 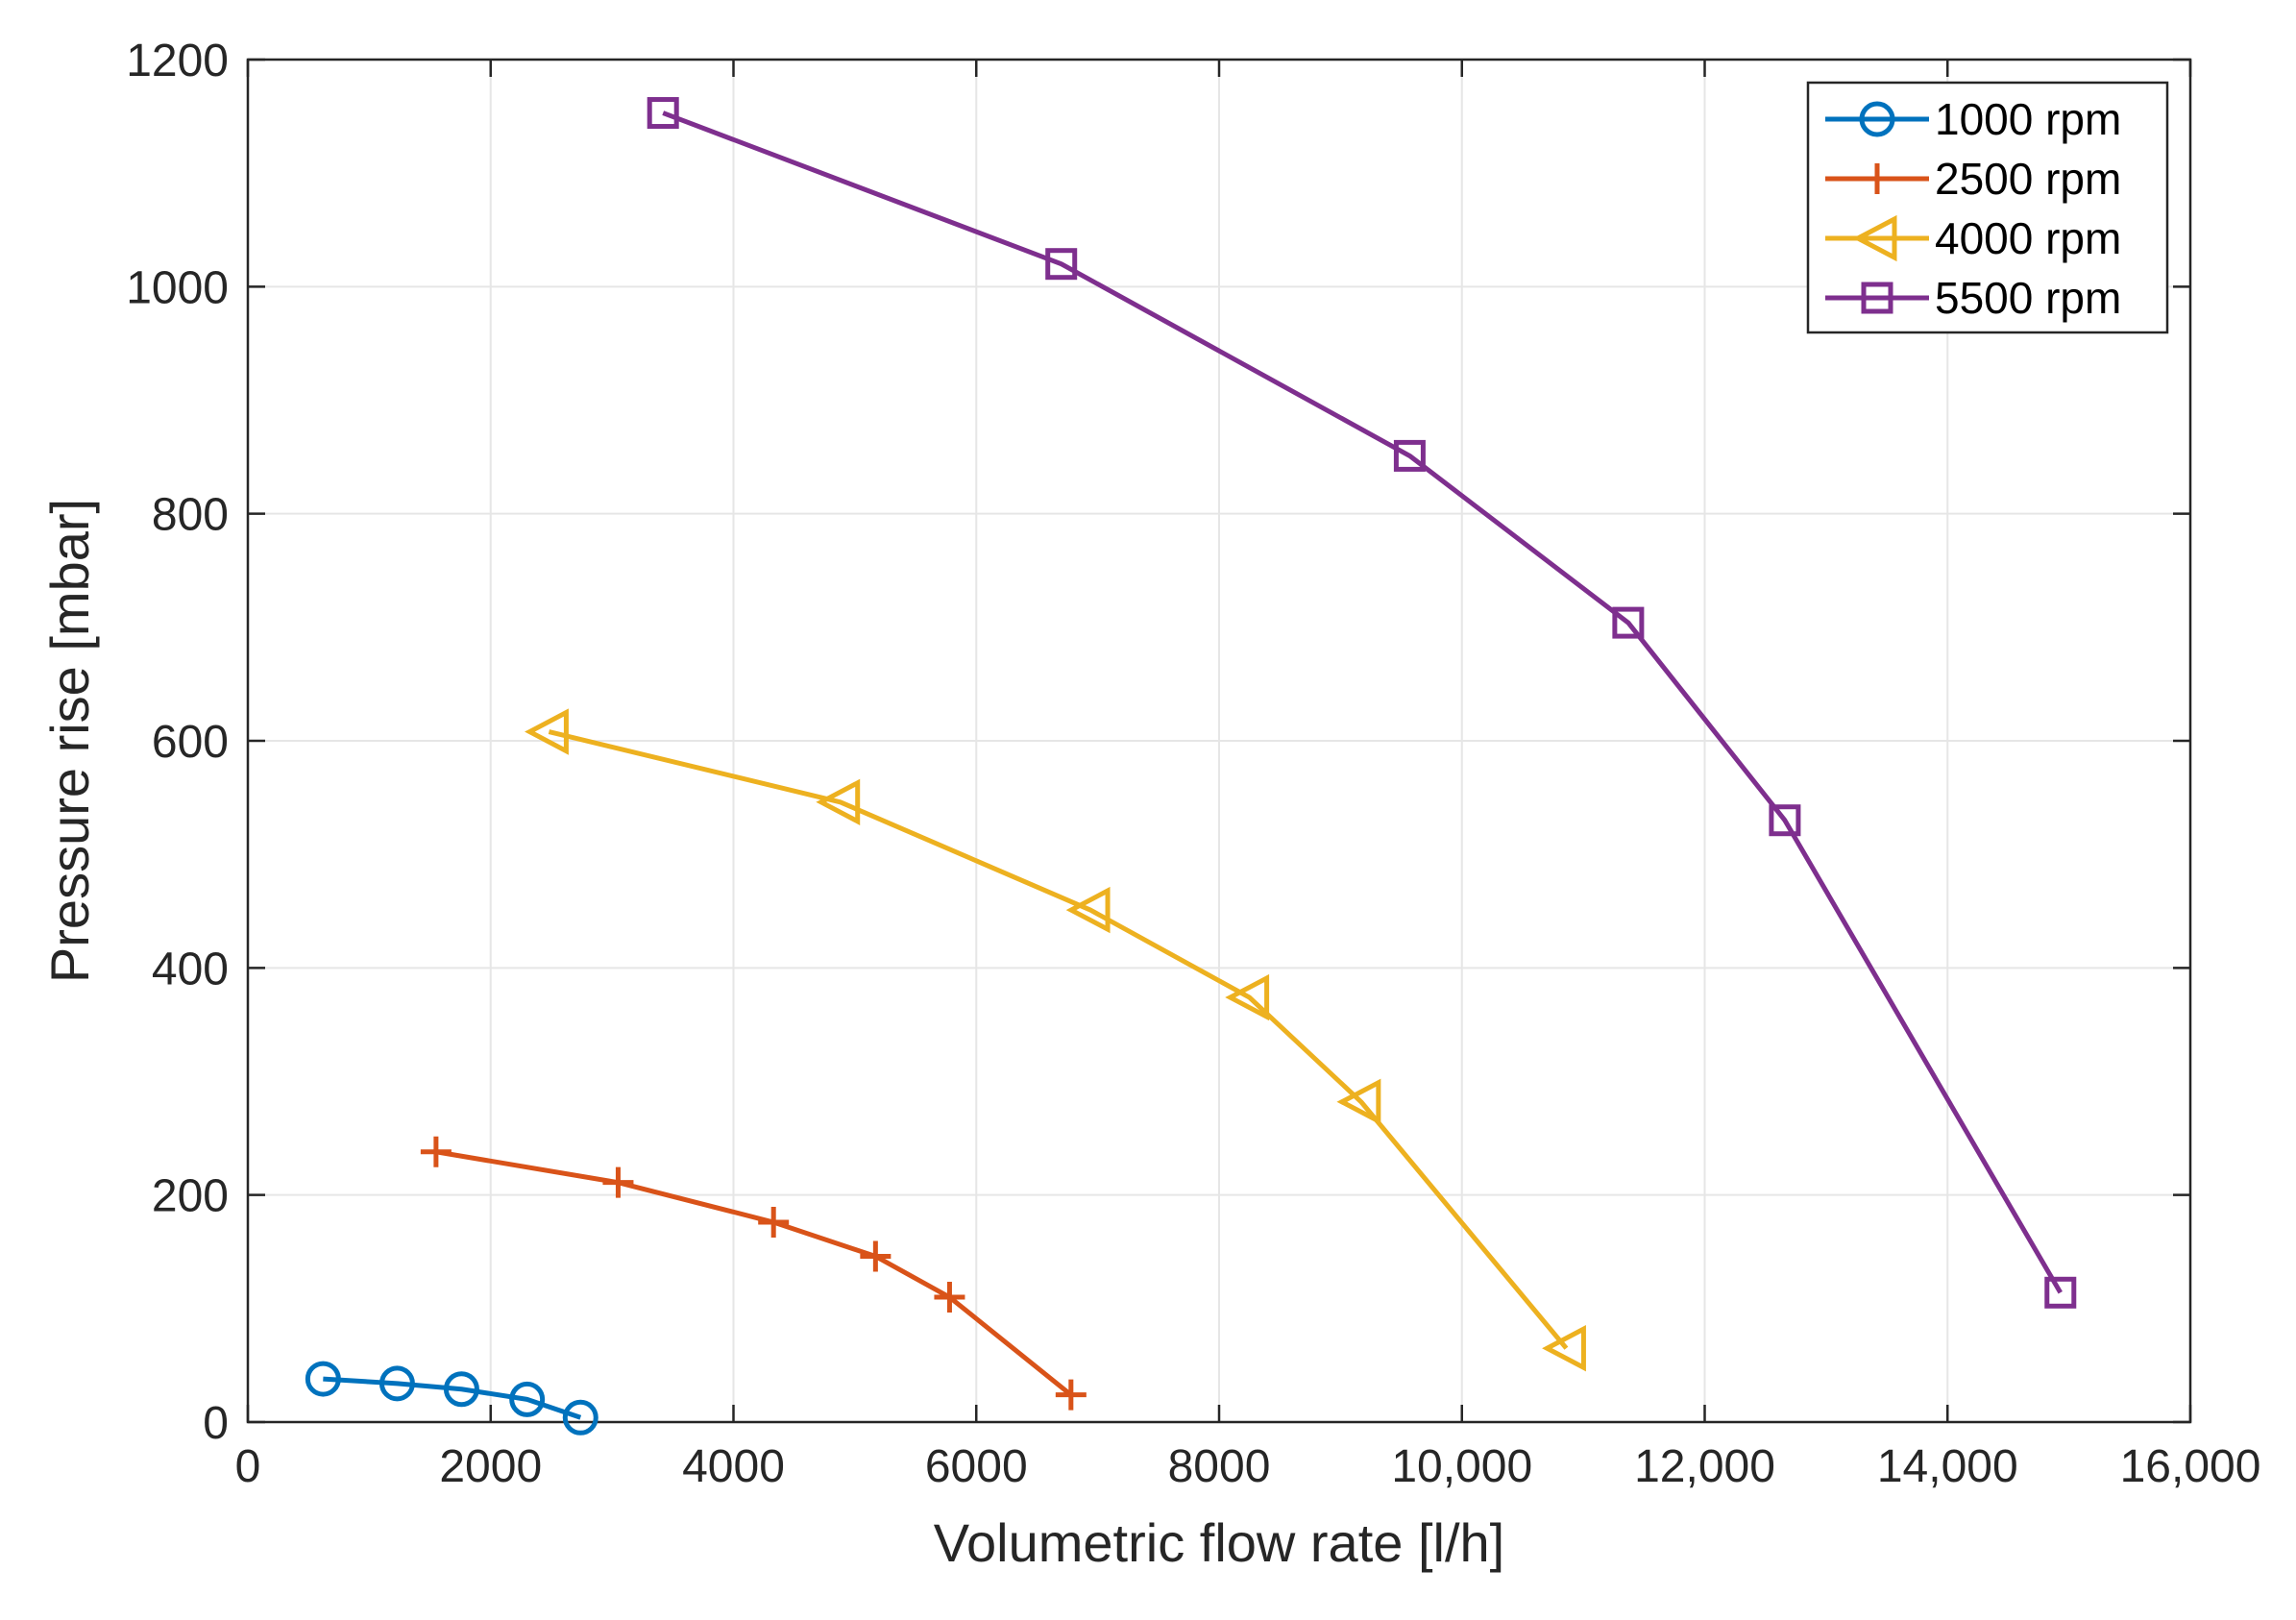 What do you see at coordinates (177, 61) in the screenshot?
I see `y-tick-label: 1200` at bounding box center [177, 61].